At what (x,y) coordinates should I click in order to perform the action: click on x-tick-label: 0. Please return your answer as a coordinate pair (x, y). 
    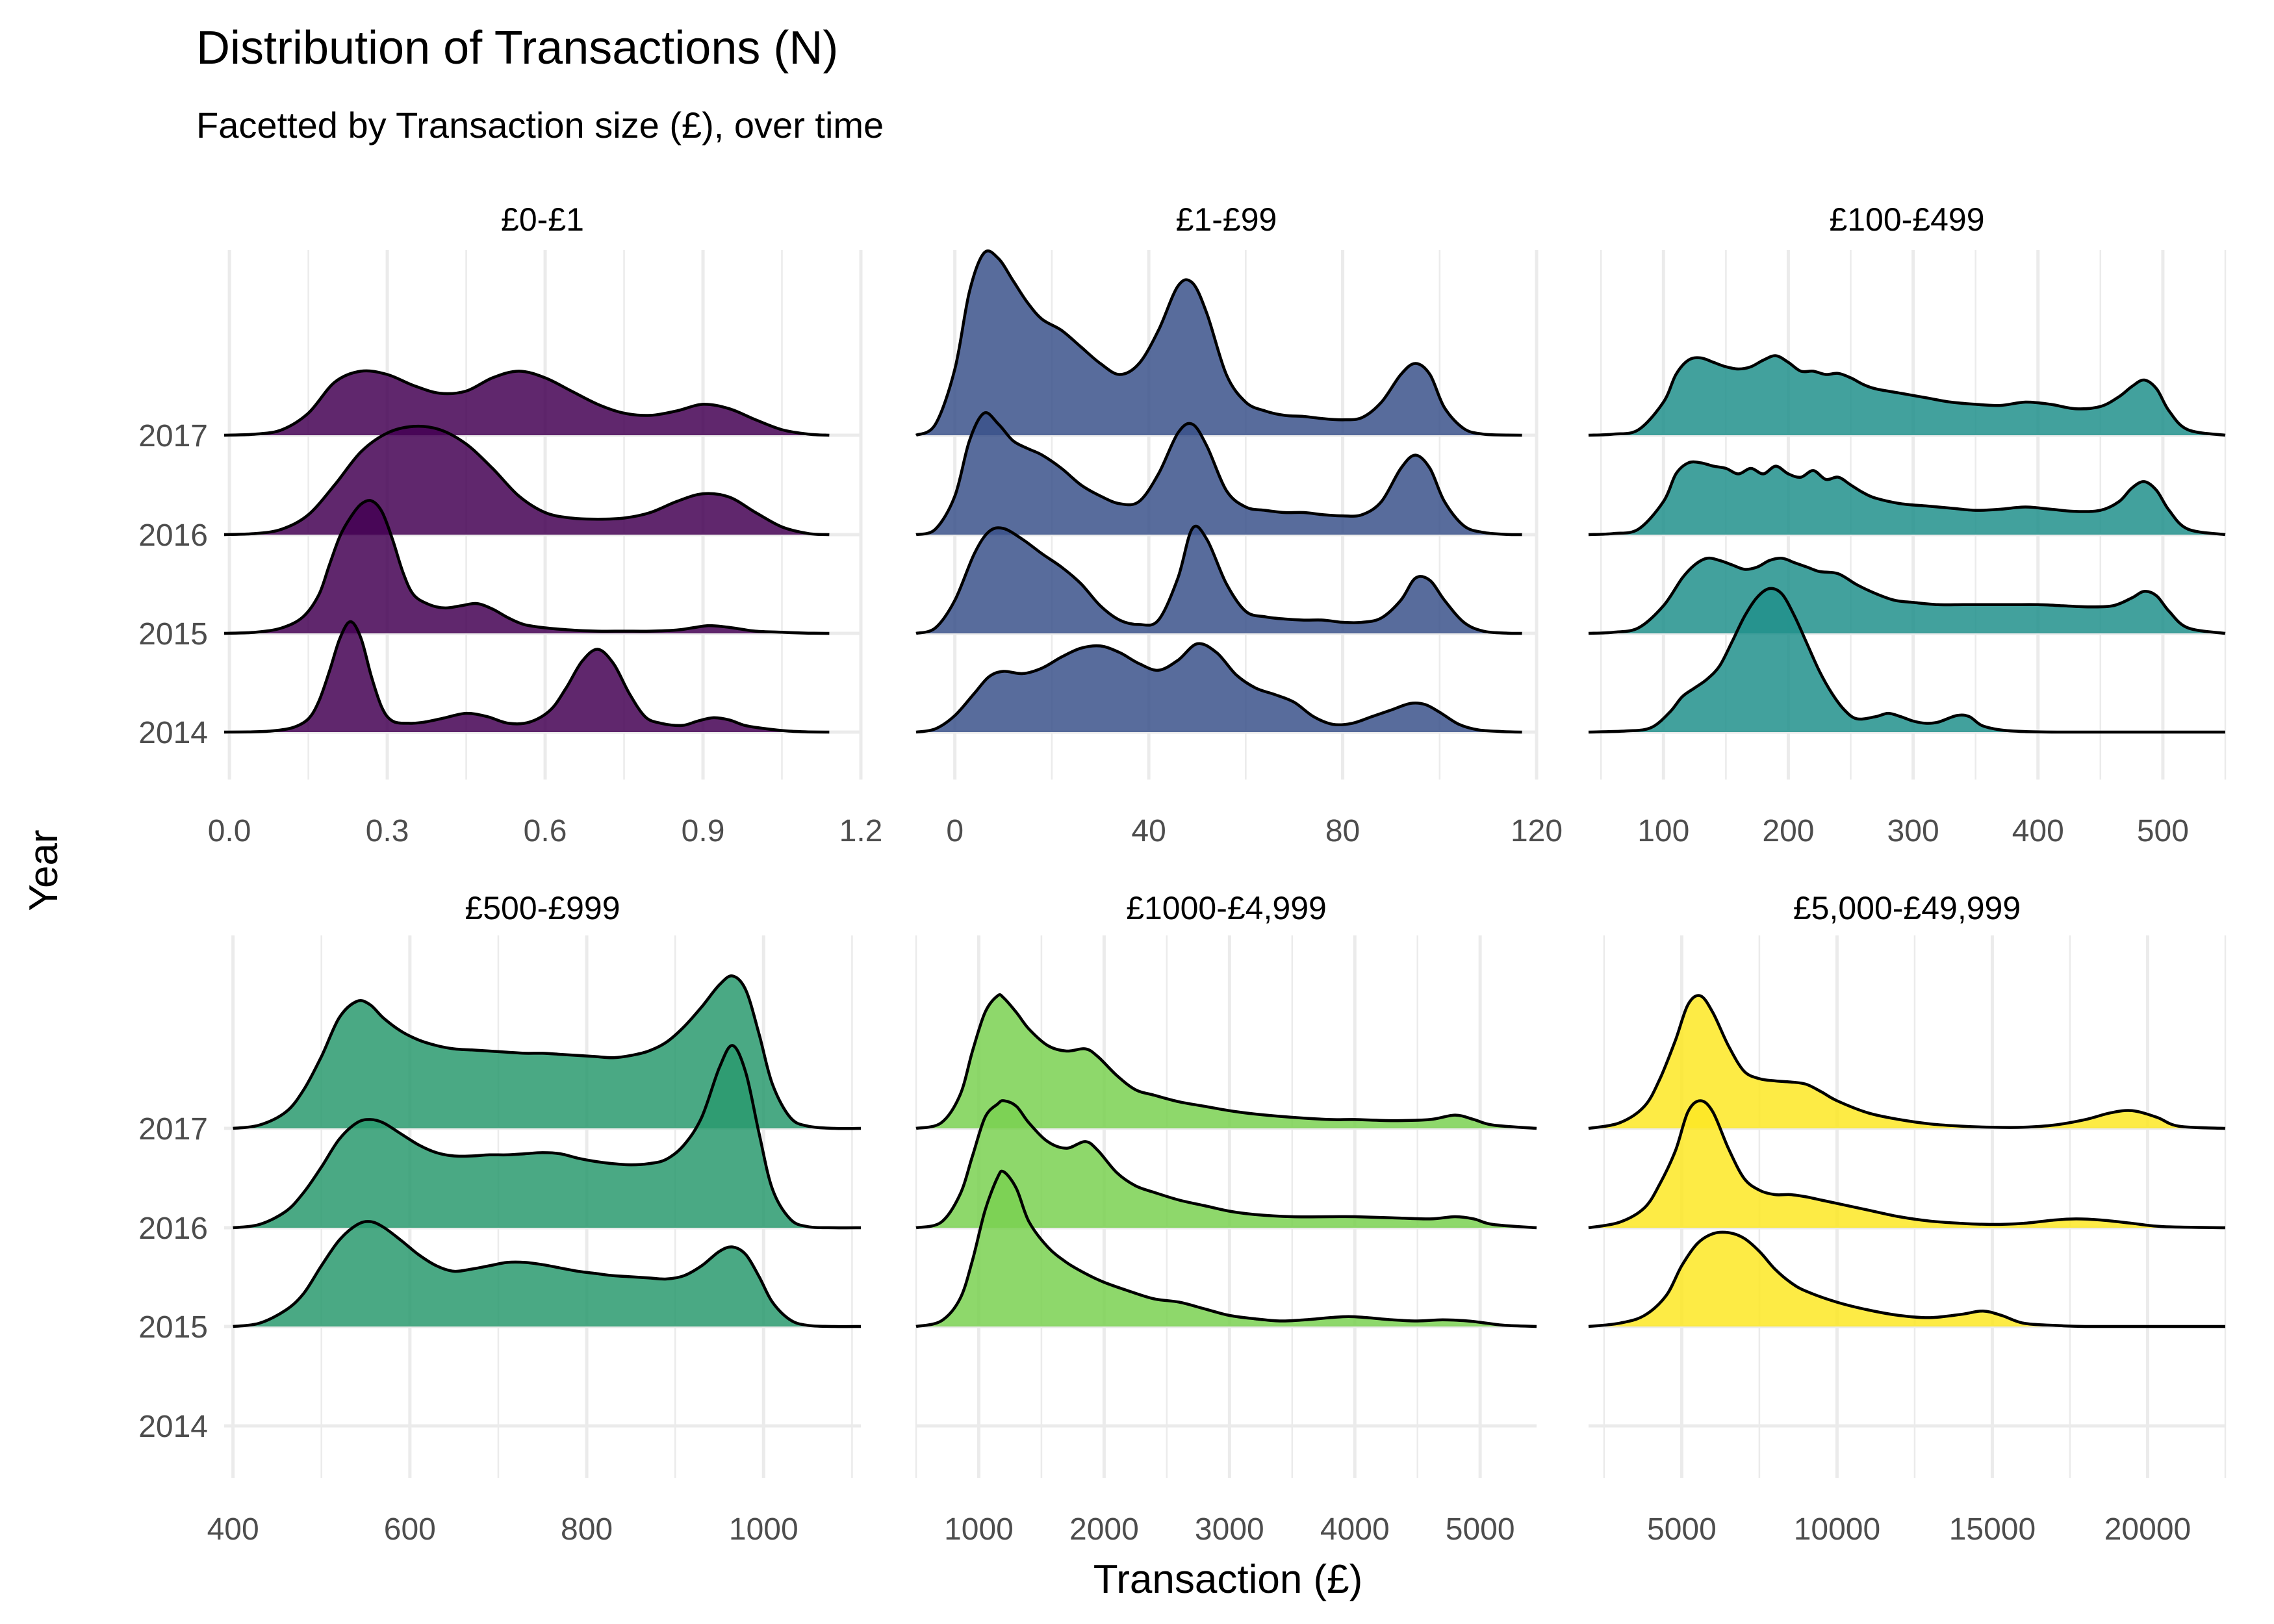
    Looking at the image, I should click on (955, 831).